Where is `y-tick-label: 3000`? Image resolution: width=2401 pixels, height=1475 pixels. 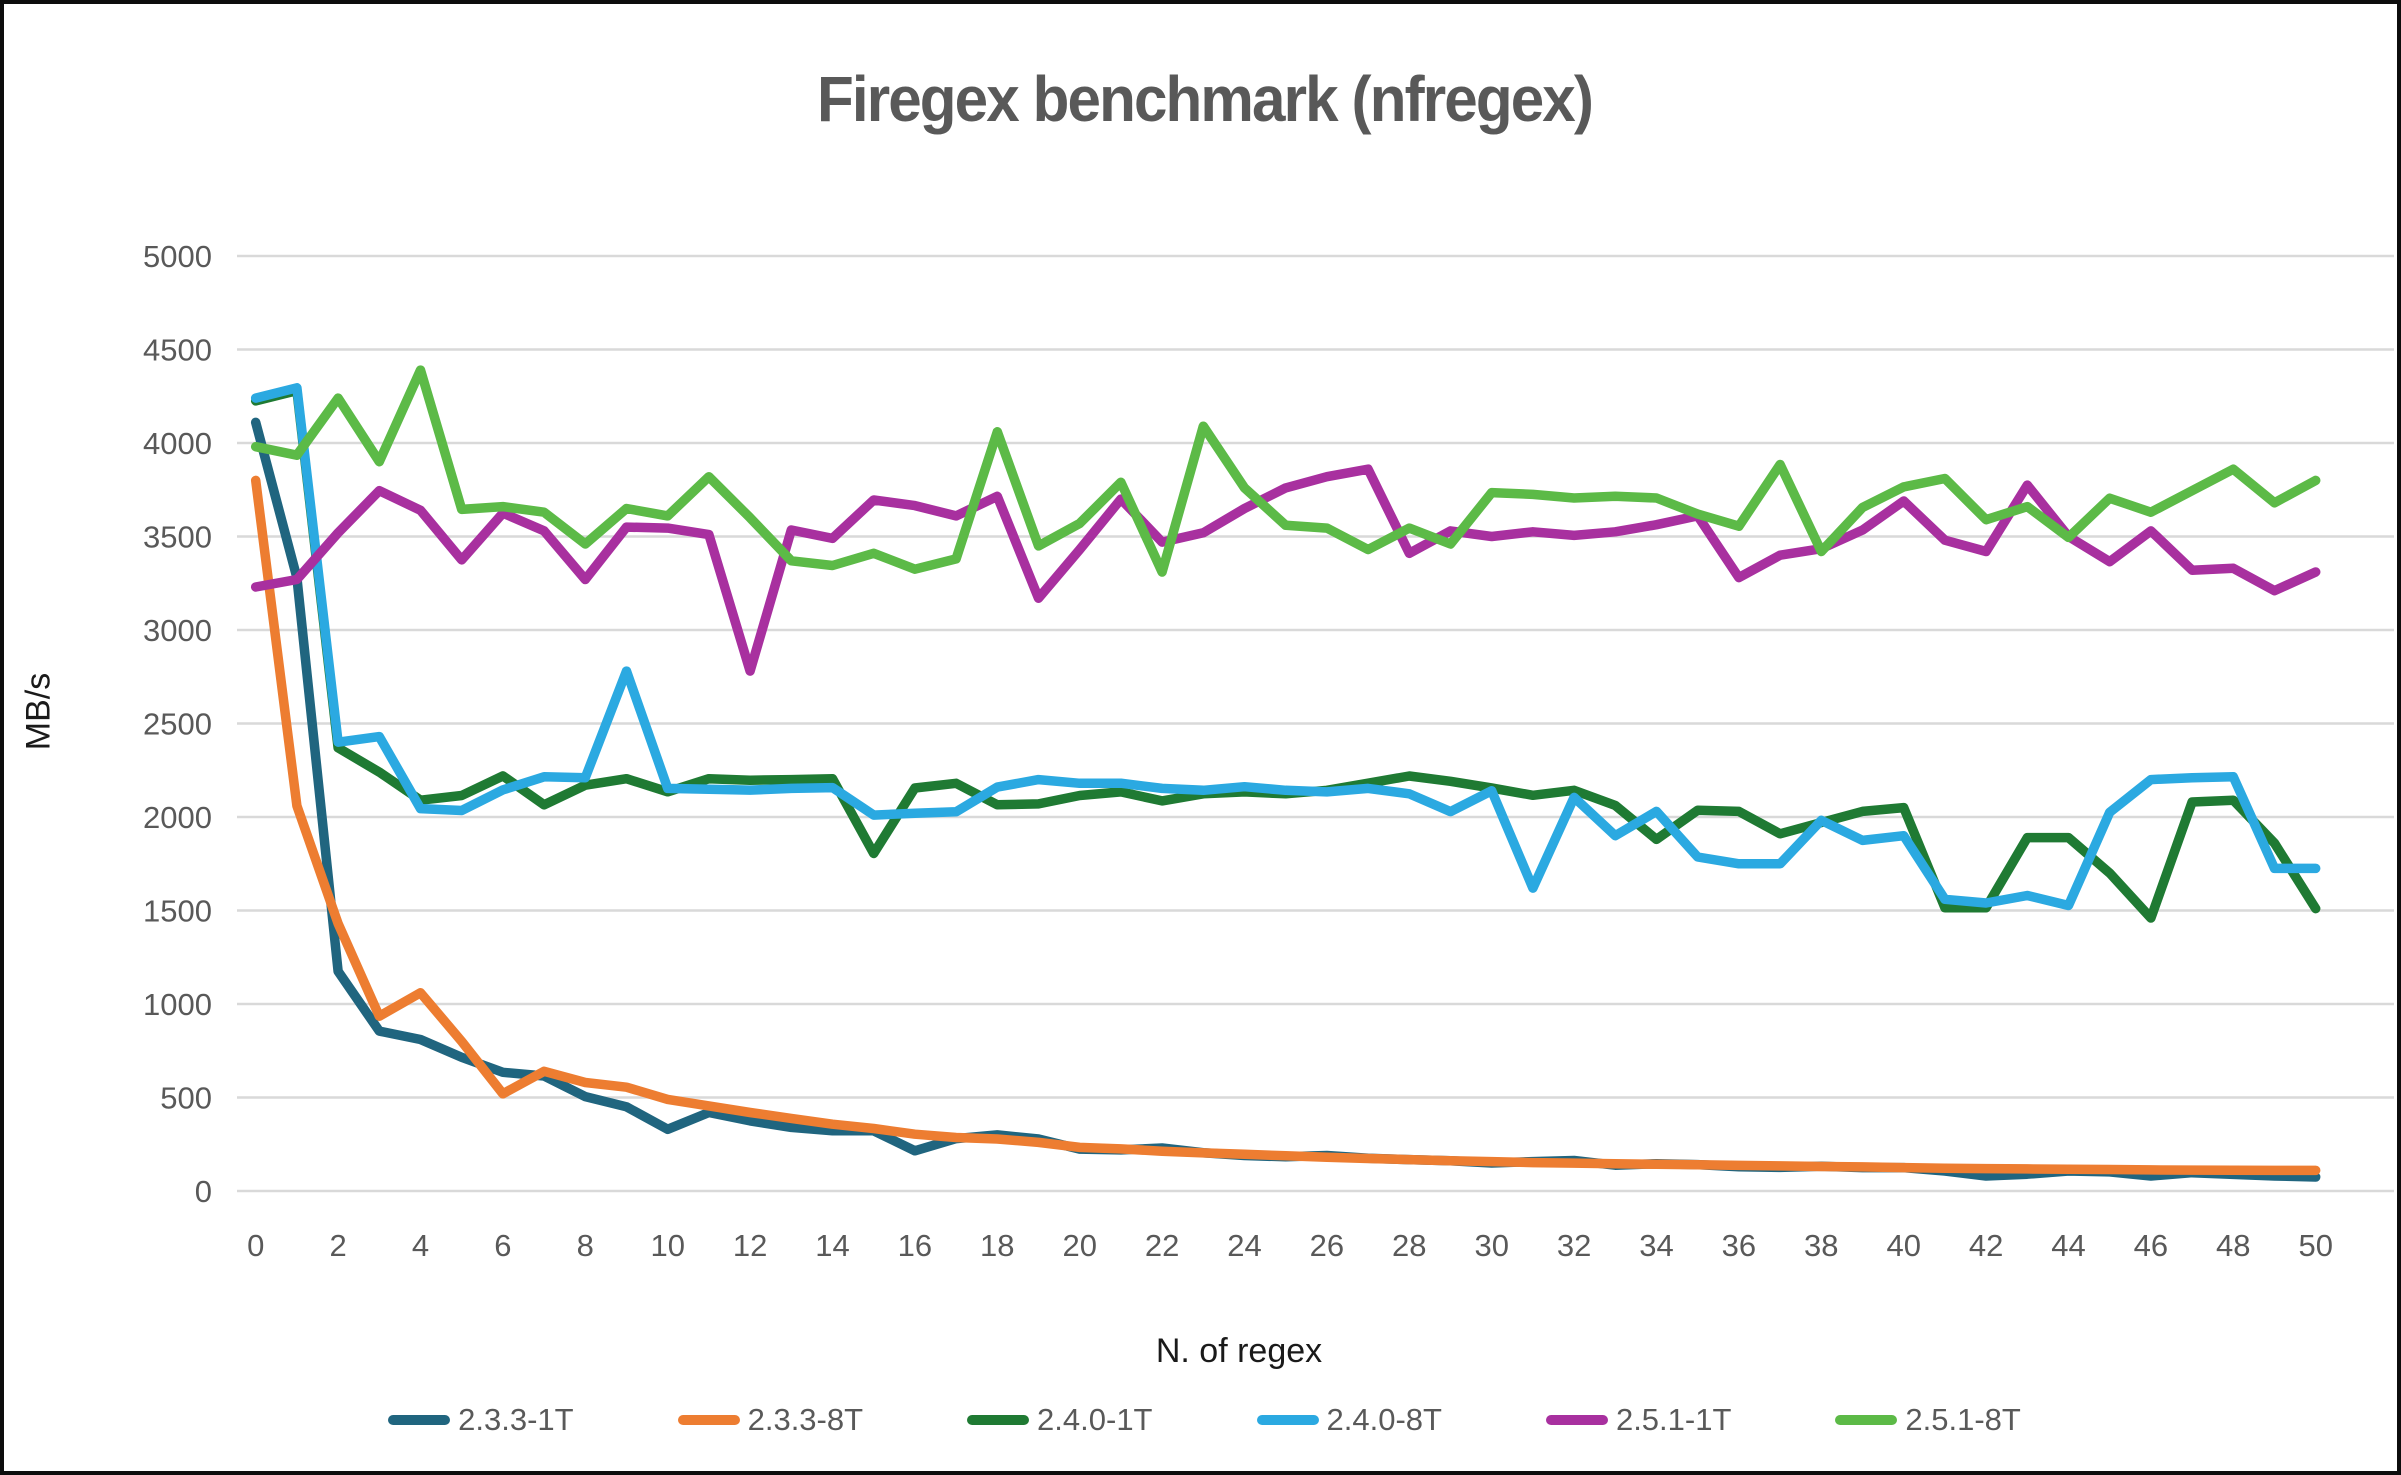
y-tick-label: 3000 is located at coordinates (177, 630).